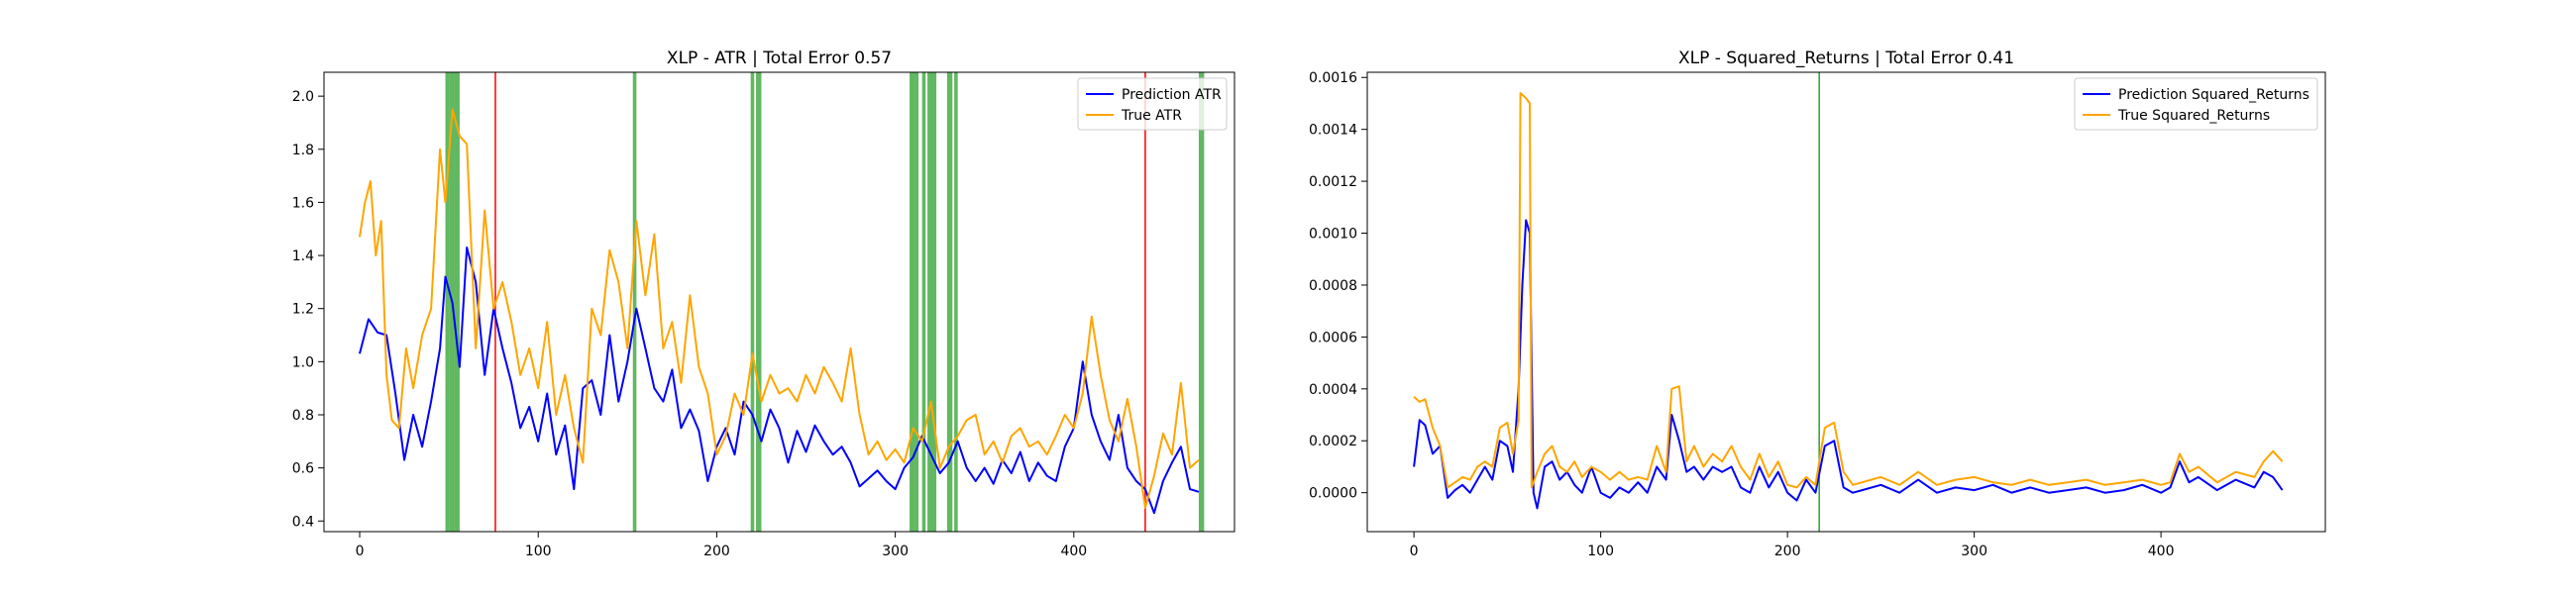 The height and width of the screenshot is (594, 2576). I want to click on y-tick-label-2: 0.0004, so click(1333, 390).